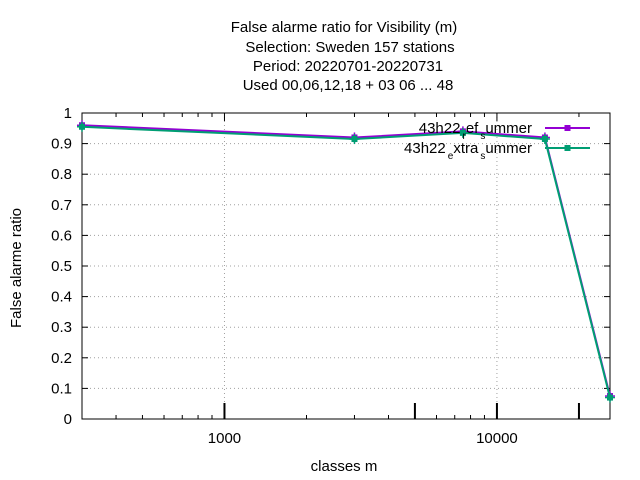  Describe the element at coordinates (61, 327) in the screenshot. I see `y-tick-label: 0.3` at that location.